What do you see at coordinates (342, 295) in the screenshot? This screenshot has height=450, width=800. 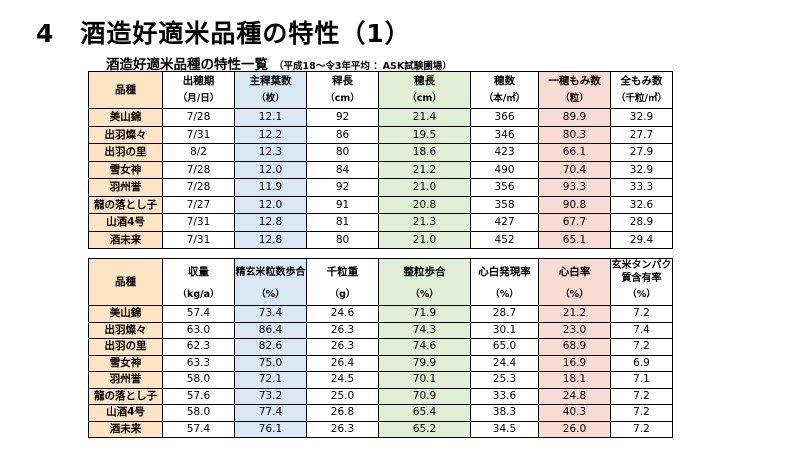 I see `unit-cell: （g）` at bounding box center [342, 295].